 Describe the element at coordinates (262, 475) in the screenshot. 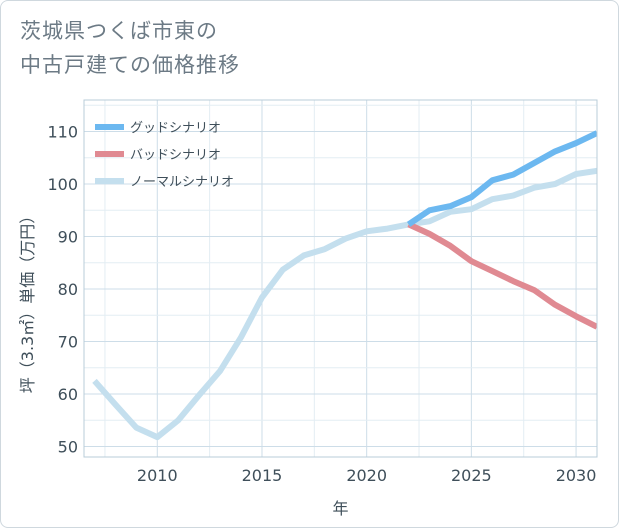

I see `x-tick-label: 2015` at that location.